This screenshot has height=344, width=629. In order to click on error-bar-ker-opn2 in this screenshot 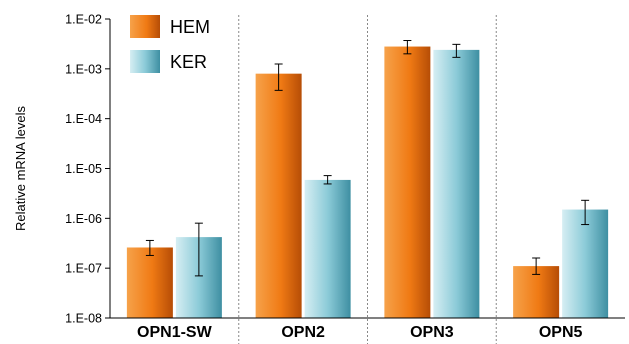, I will do `click(327, 180)`.